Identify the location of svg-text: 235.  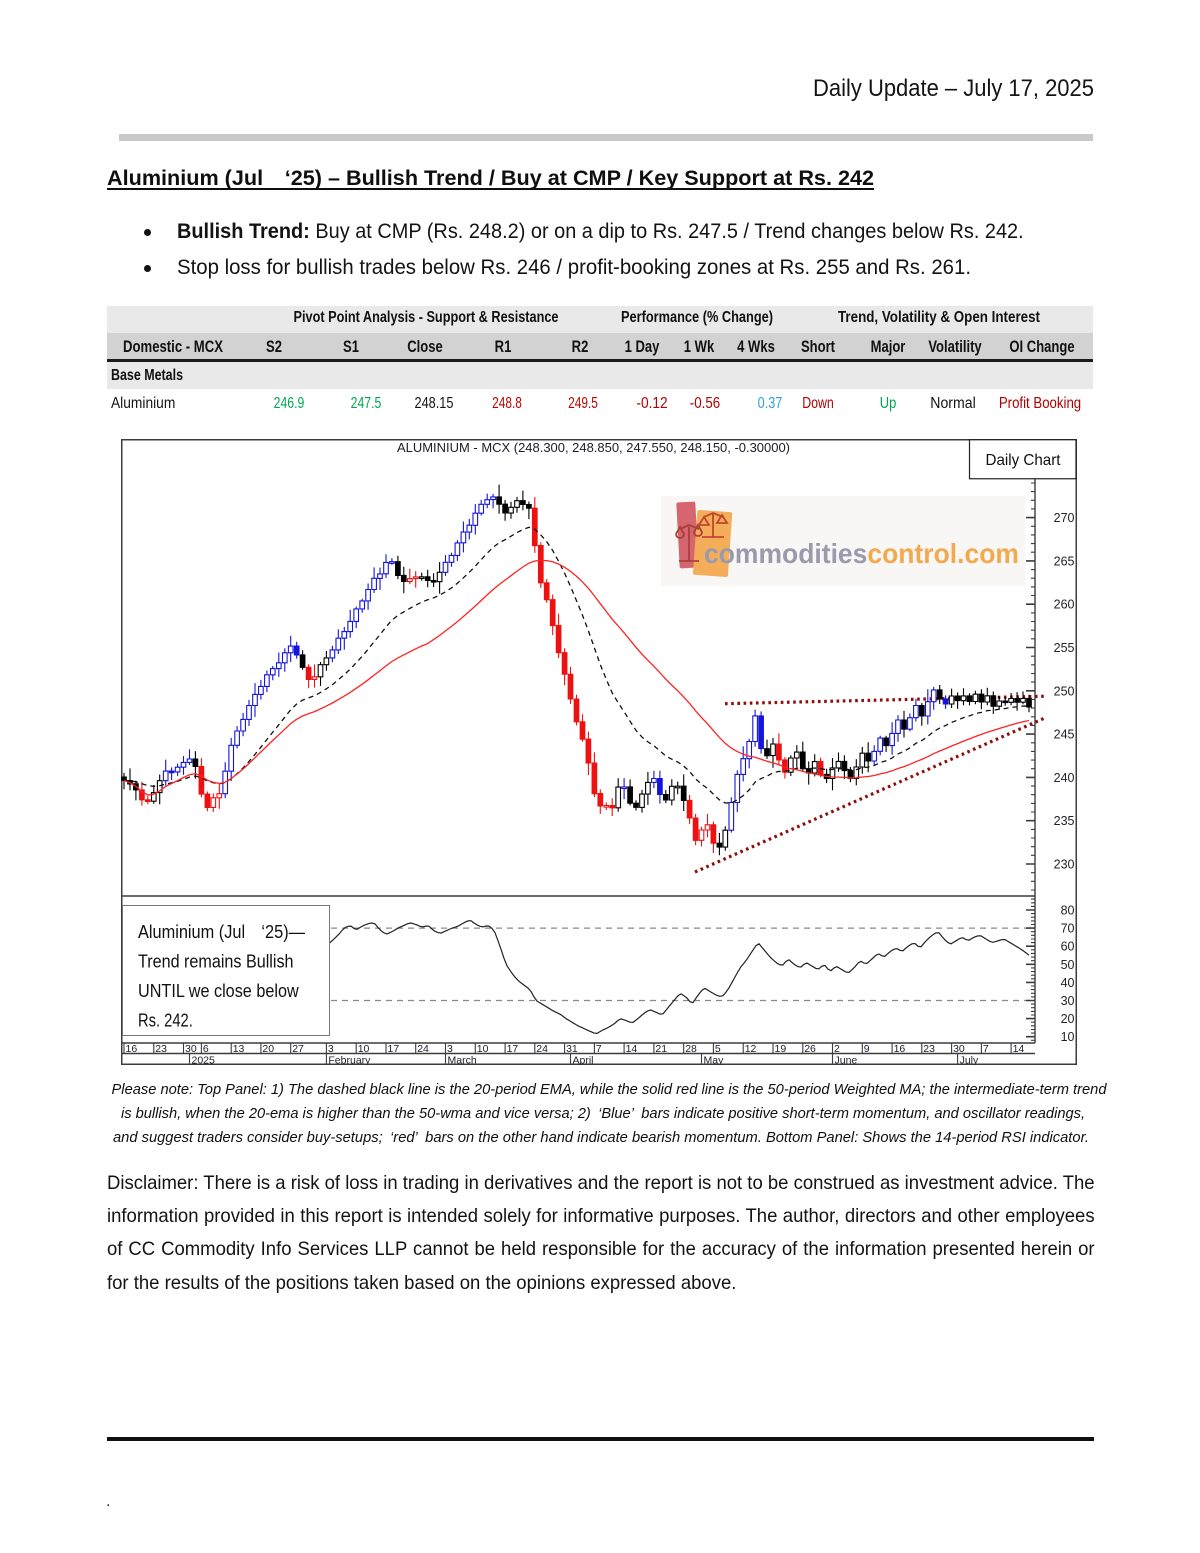
(1064, 821).